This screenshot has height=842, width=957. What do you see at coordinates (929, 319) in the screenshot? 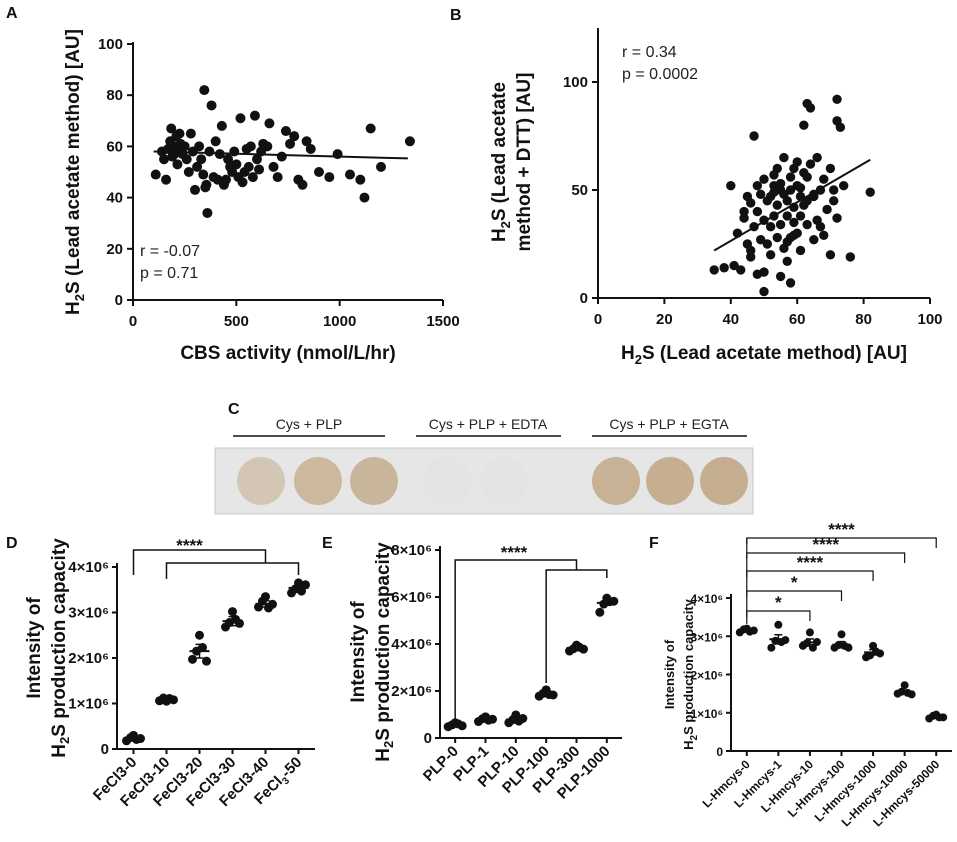
I see `x-tick-label: 100` at bounding box center [929, 319].